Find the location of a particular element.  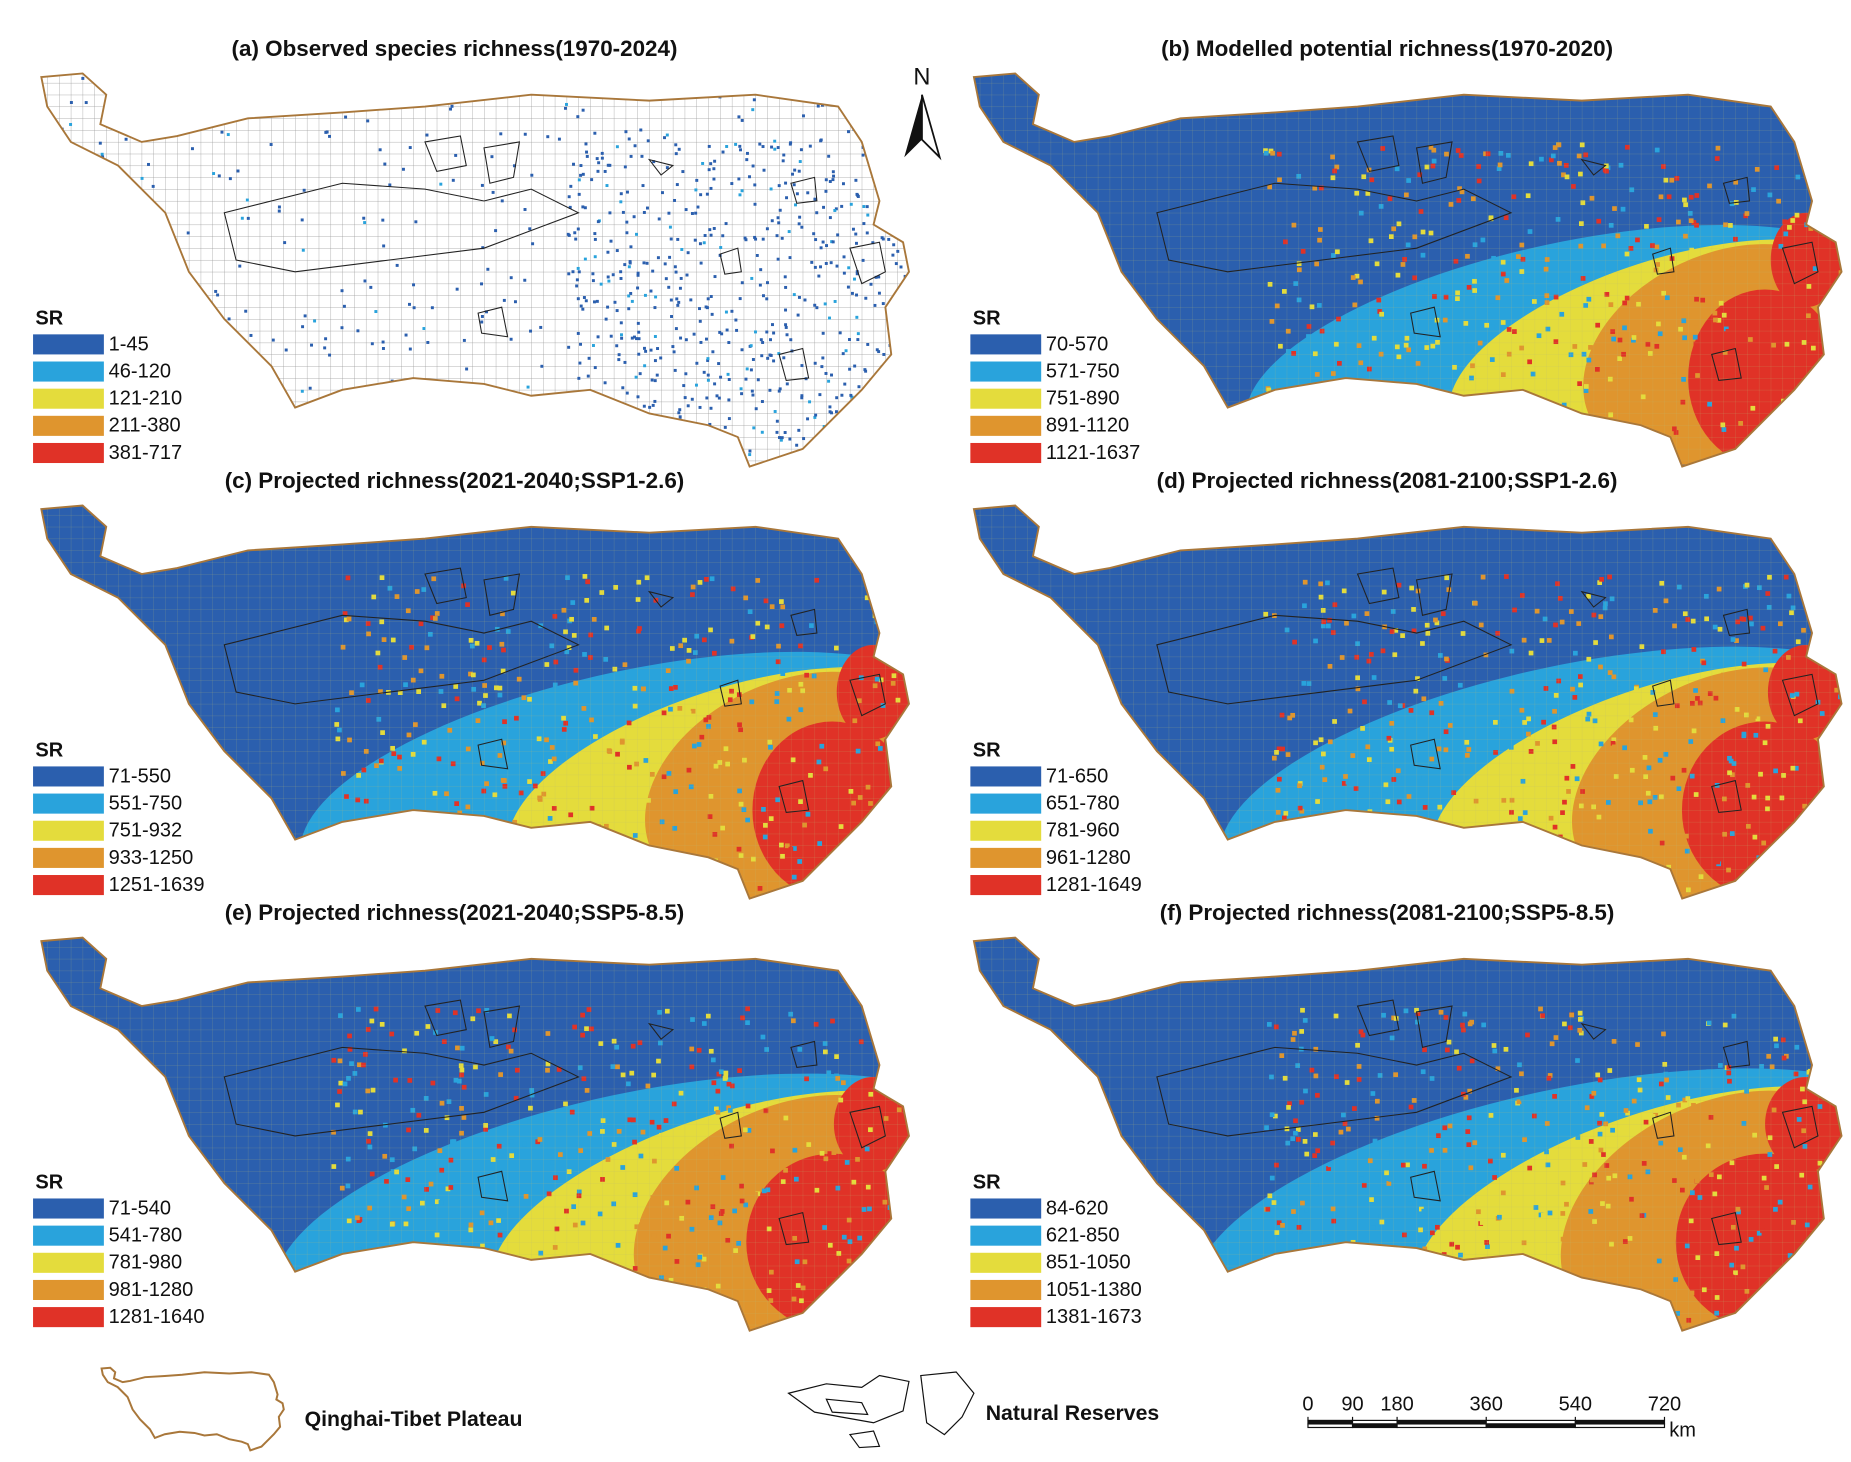

scale-tick-label: 540 is located at coordinates (1575, 1404).